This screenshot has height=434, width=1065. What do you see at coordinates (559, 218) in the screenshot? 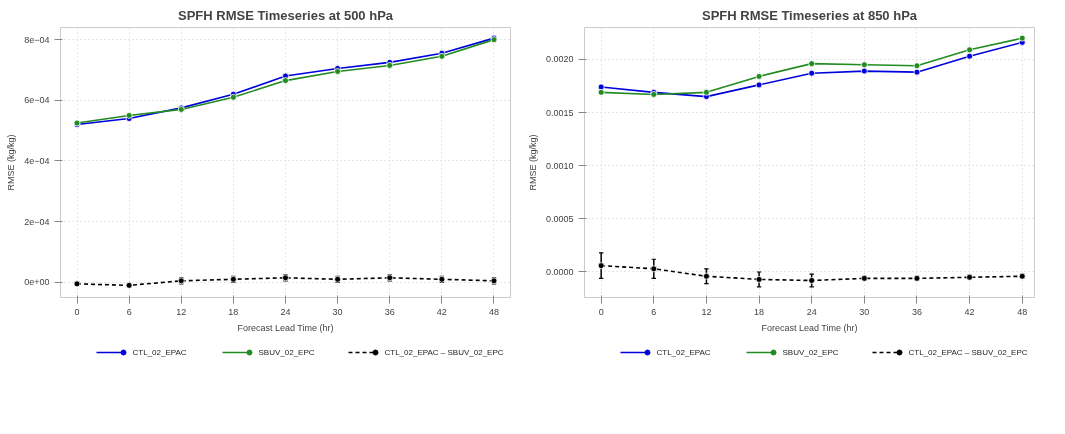
I see `y-tick-label: 0.0005` at bounding box center [559, 218].